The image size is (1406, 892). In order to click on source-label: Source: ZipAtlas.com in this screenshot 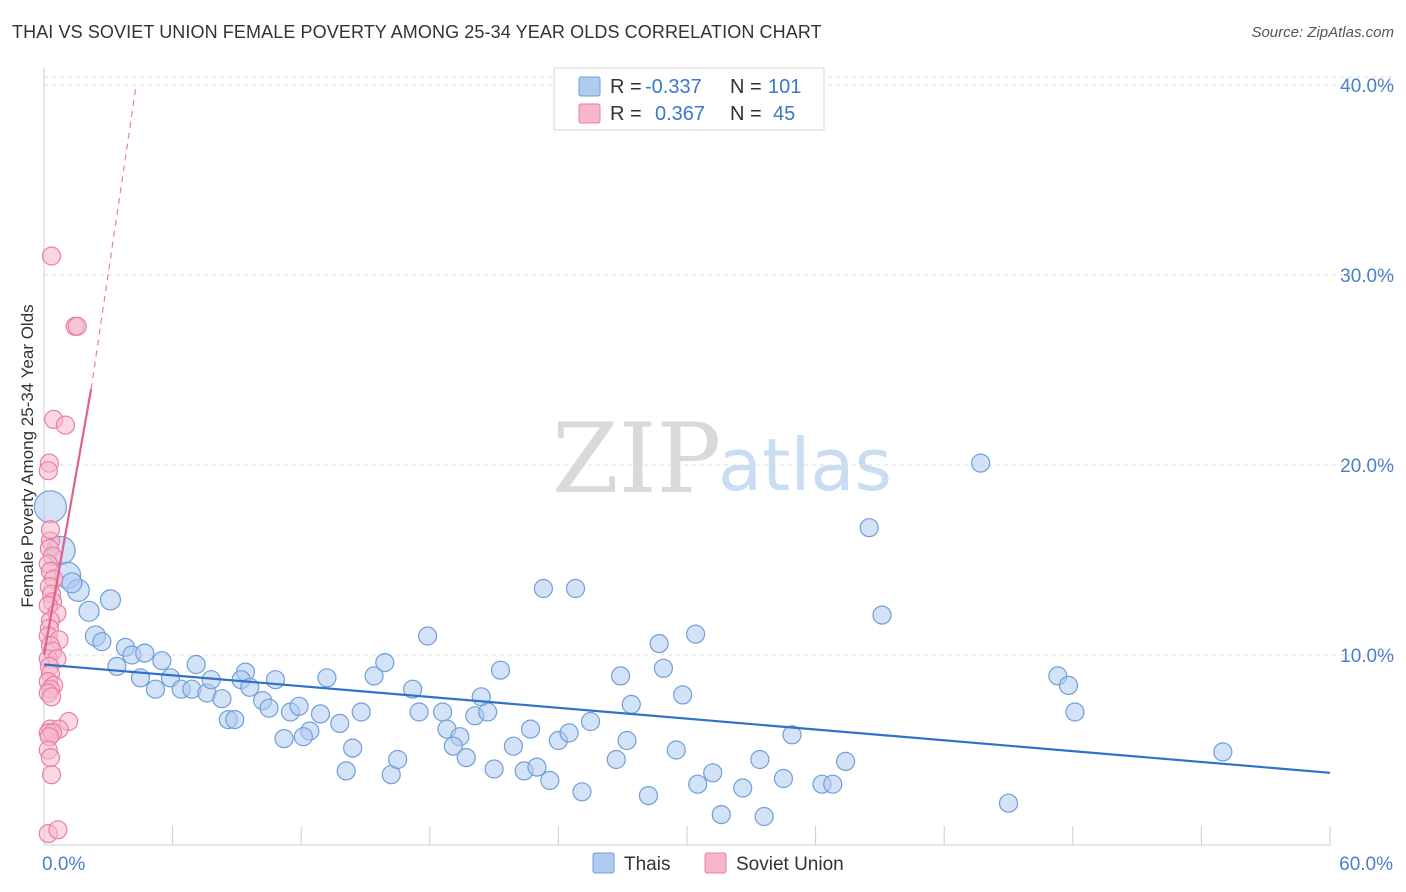, I will do `click(1322, 32)`.